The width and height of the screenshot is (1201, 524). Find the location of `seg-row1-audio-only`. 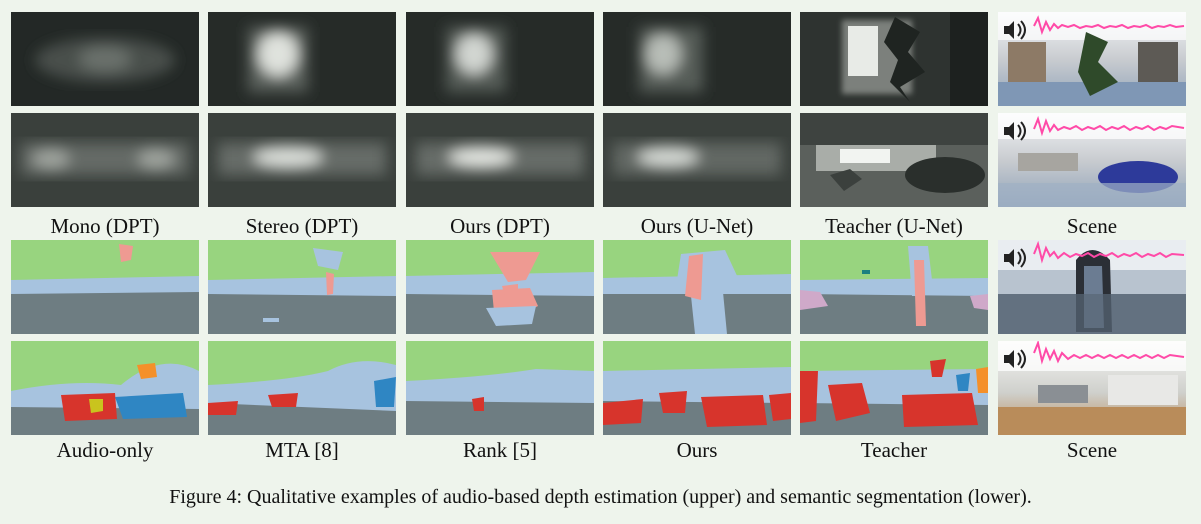

seg-row1-audio-only is located at coordinates (105, 287).